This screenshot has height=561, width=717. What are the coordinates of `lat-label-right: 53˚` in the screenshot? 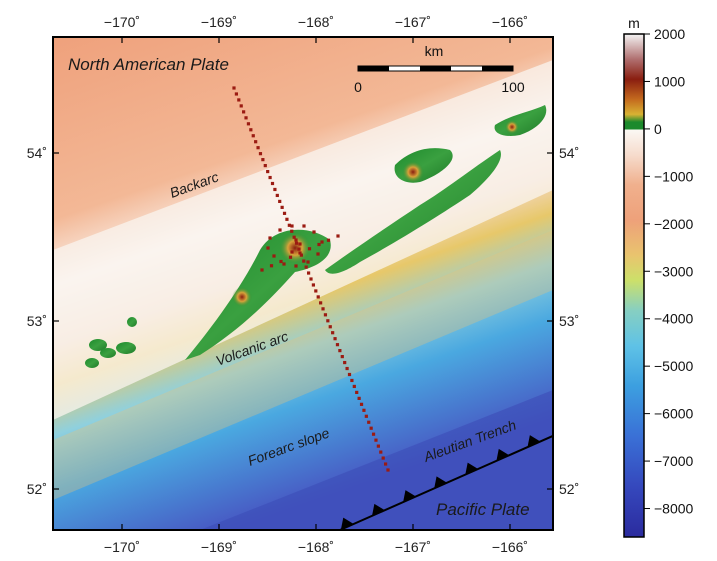 It's located at (569, 321).